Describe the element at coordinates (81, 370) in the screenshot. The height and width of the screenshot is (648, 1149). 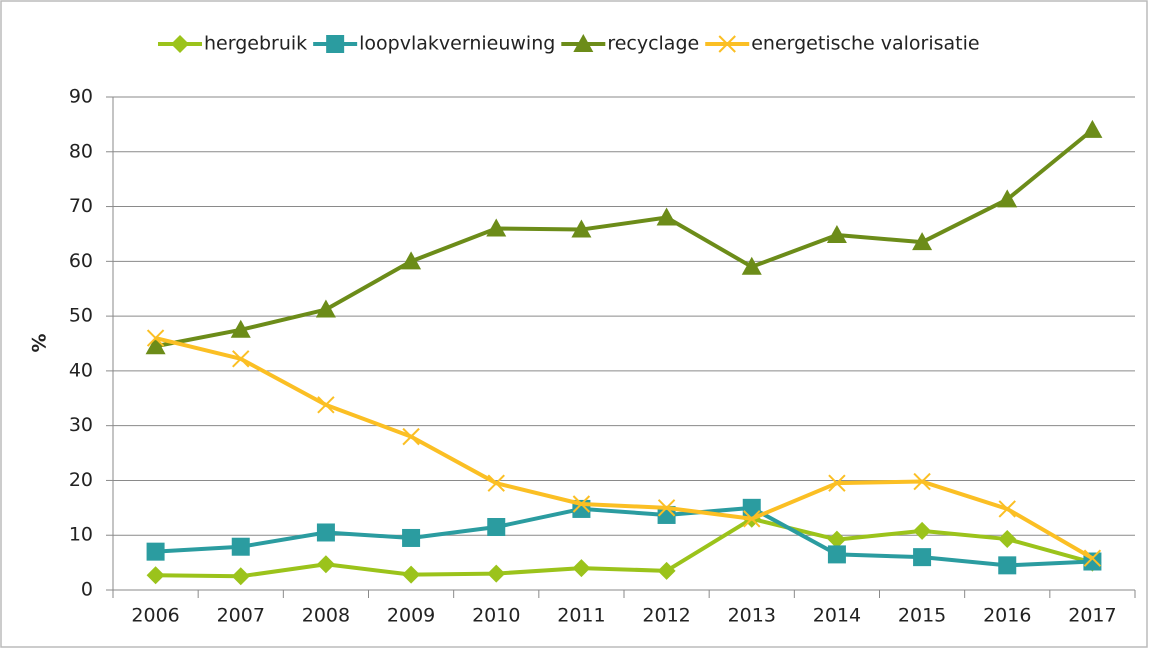
I see `y-tick-label: 40` at that location.